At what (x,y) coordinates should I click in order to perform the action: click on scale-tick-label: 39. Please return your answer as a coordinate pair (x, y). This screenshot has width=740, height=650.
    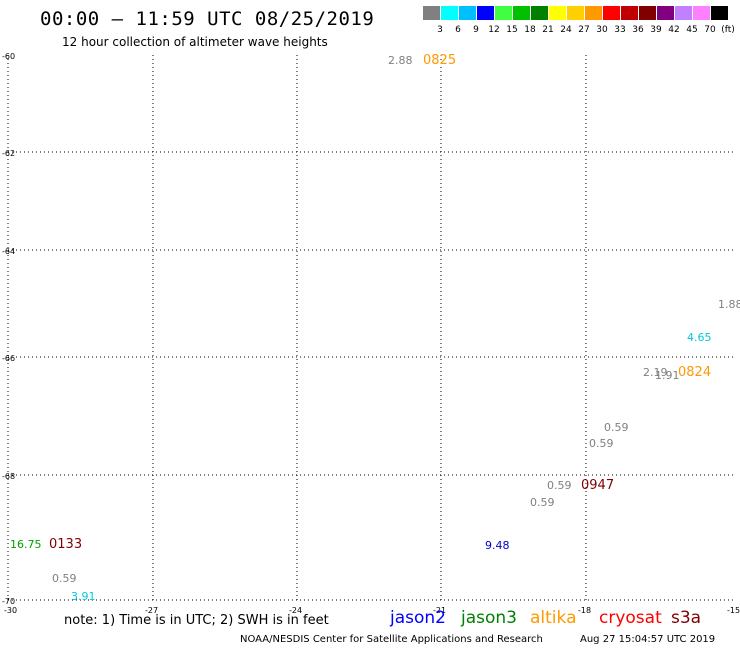
    Looking at the image, I should click on (656, 30).